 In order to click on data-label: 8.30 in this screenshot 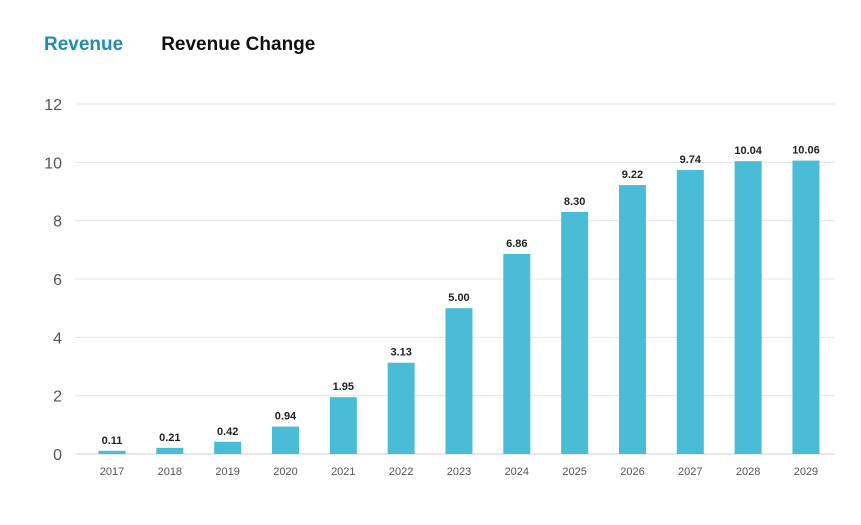, I will do `click(574, 202)`.